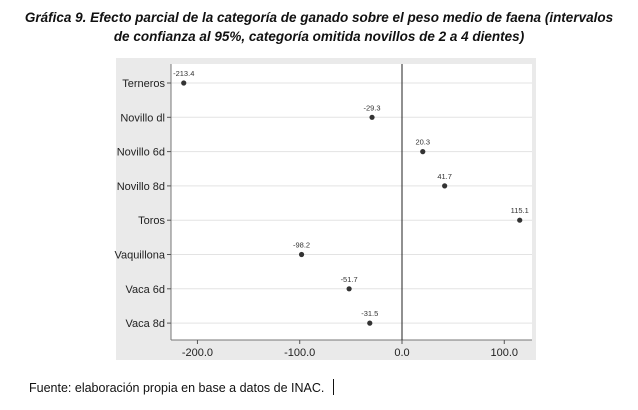 Image resolution: width=638 pixels, height=410 pixels. Describe the element at coordinates (520, 210) in the screenshot. I see `data-label-4: 115.1` at that location.